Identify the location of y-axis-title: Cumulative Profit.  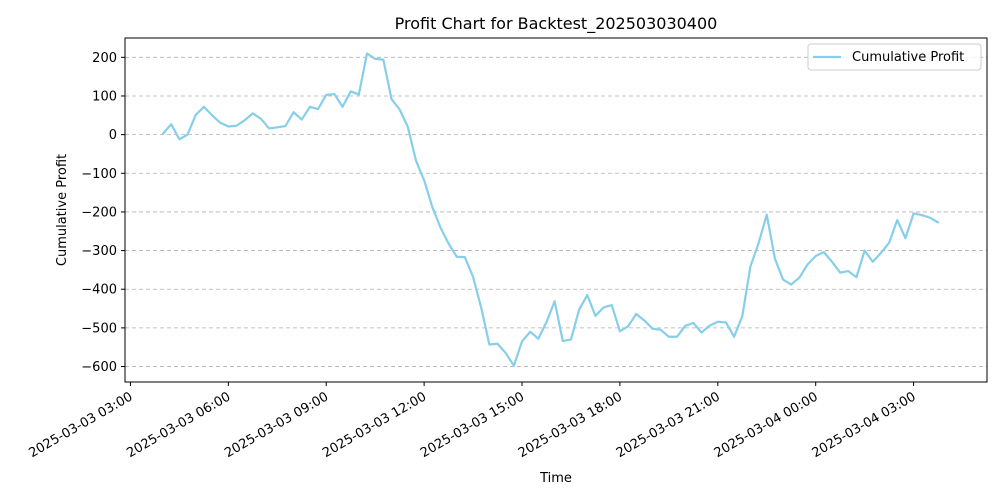
(62, 210).